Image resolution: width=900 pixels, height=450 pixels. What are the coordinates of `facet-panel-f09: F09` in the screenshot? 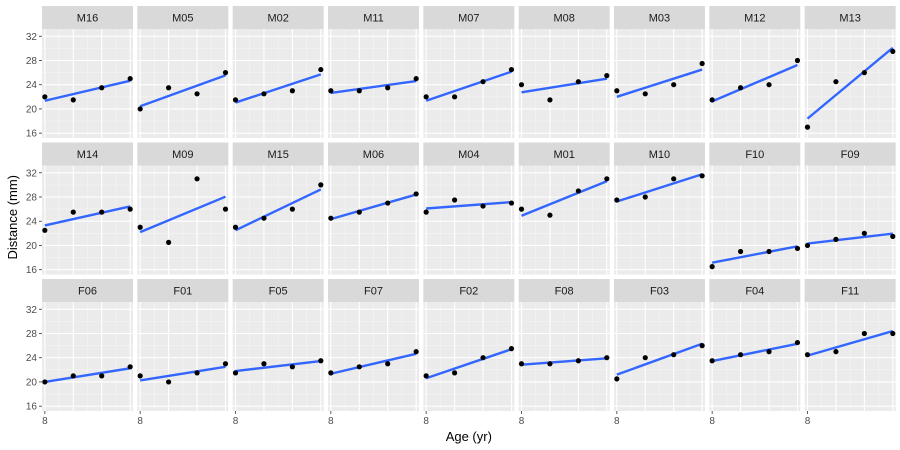 It's located at (850, 208).